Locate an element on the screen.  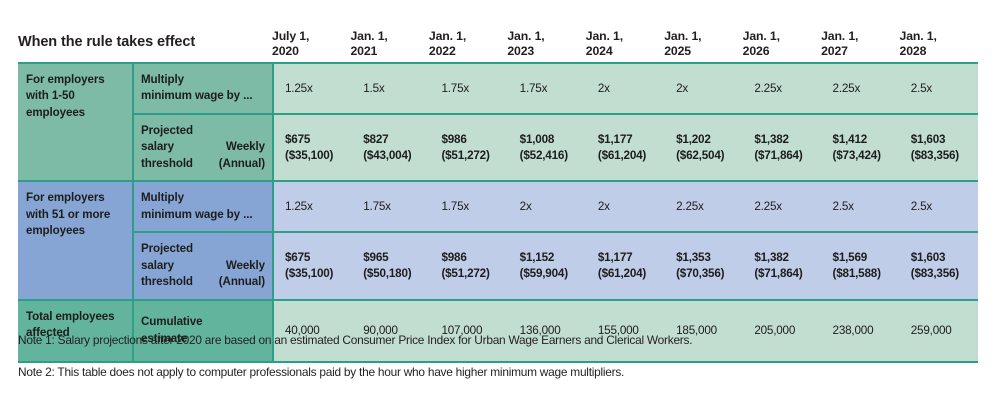
cell-value-annual: ($73,424) is located at coordinates (856, 155).